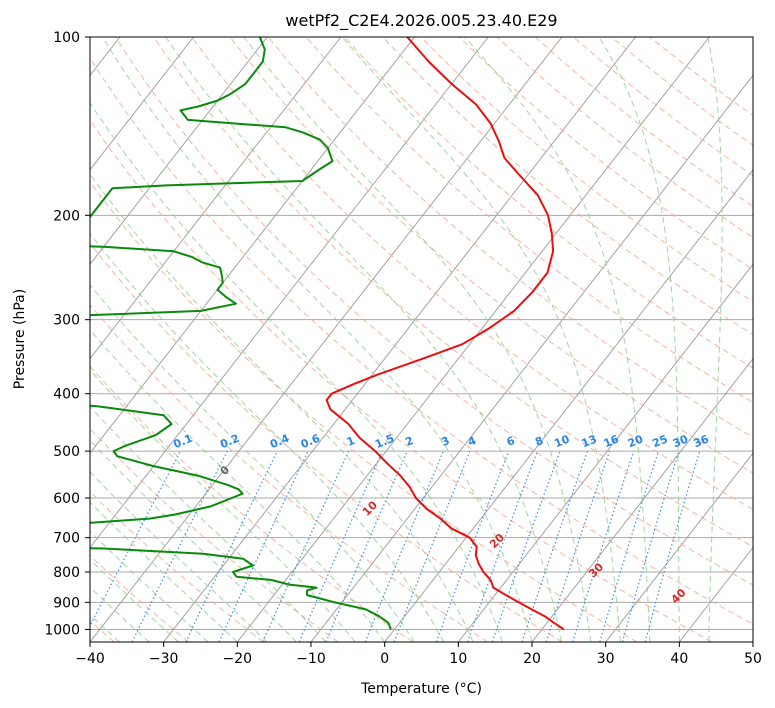 The image size is (775, 708). I want to click on y-axis-title: Pressure (hPa), so click(20, 339).